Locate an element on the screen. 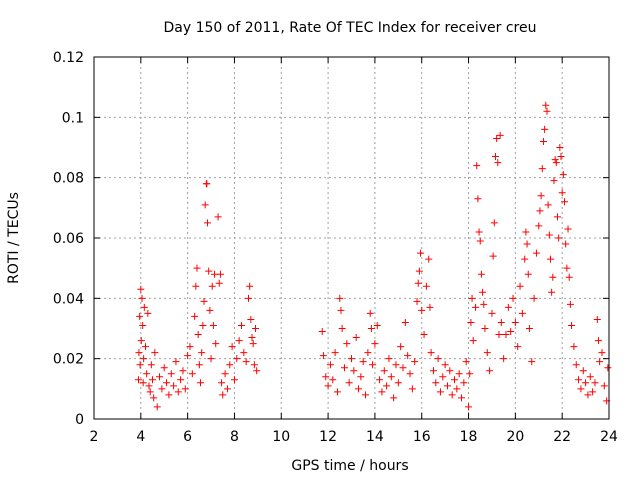 Image resolution: width=640 pixels, height=480 pixels. x-tick-label: 18 is located at coordinates (469, 437).